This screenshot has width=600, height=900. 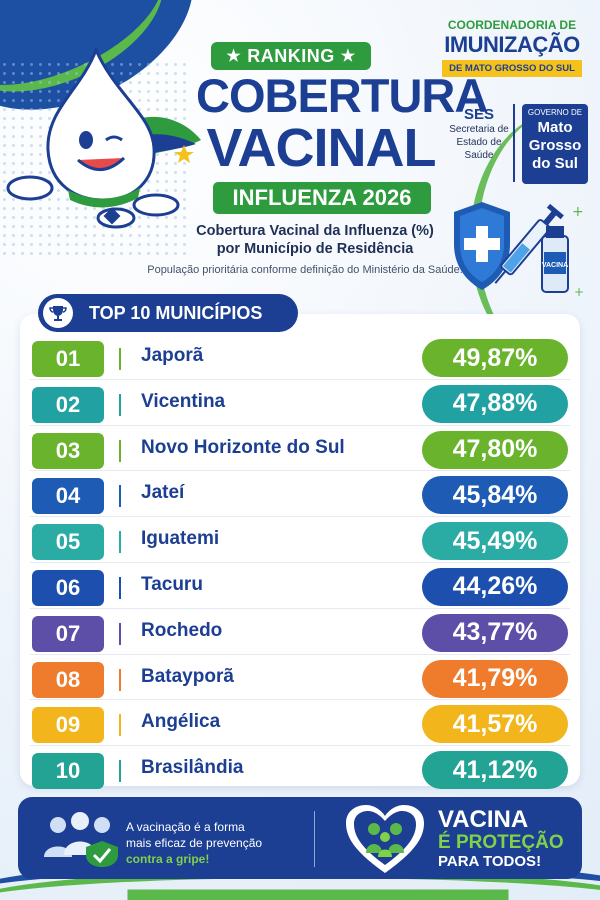 I want to click on municipality-name: Japorã, so click(x=172, y=355).